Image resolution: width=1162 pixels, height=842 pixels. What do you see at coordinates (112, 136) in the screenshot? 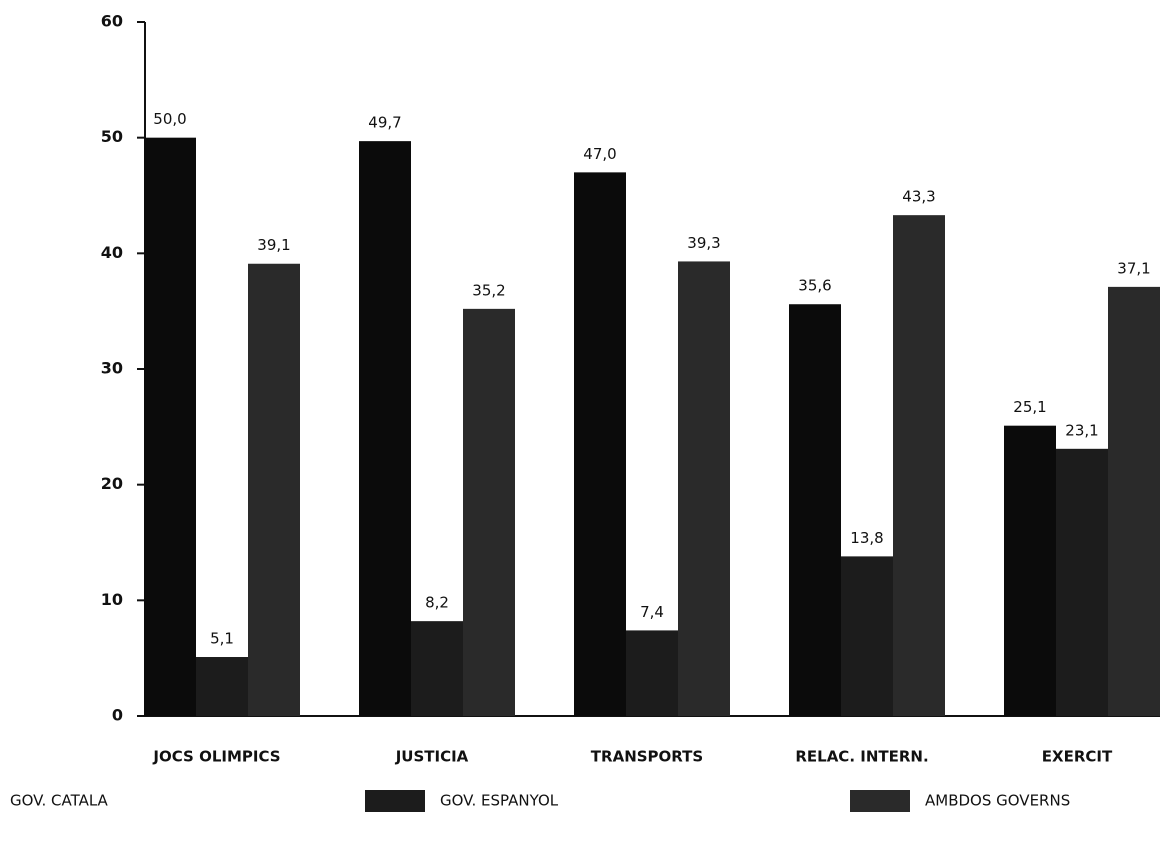
I see `y-tick-label: 50` at bounding box center [112, 136].